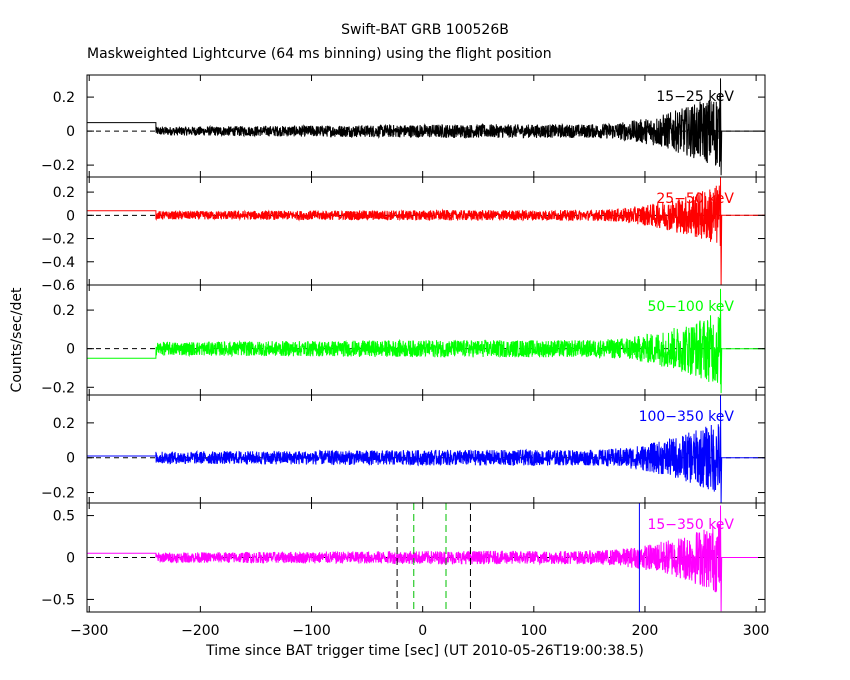 Image resolution: width=850 pixels, height=680 pixels. What do you see at coordinates (58, 286) in the screenshot?
I see `y-tick-label: −0.6` at bounding box center [58, 286].